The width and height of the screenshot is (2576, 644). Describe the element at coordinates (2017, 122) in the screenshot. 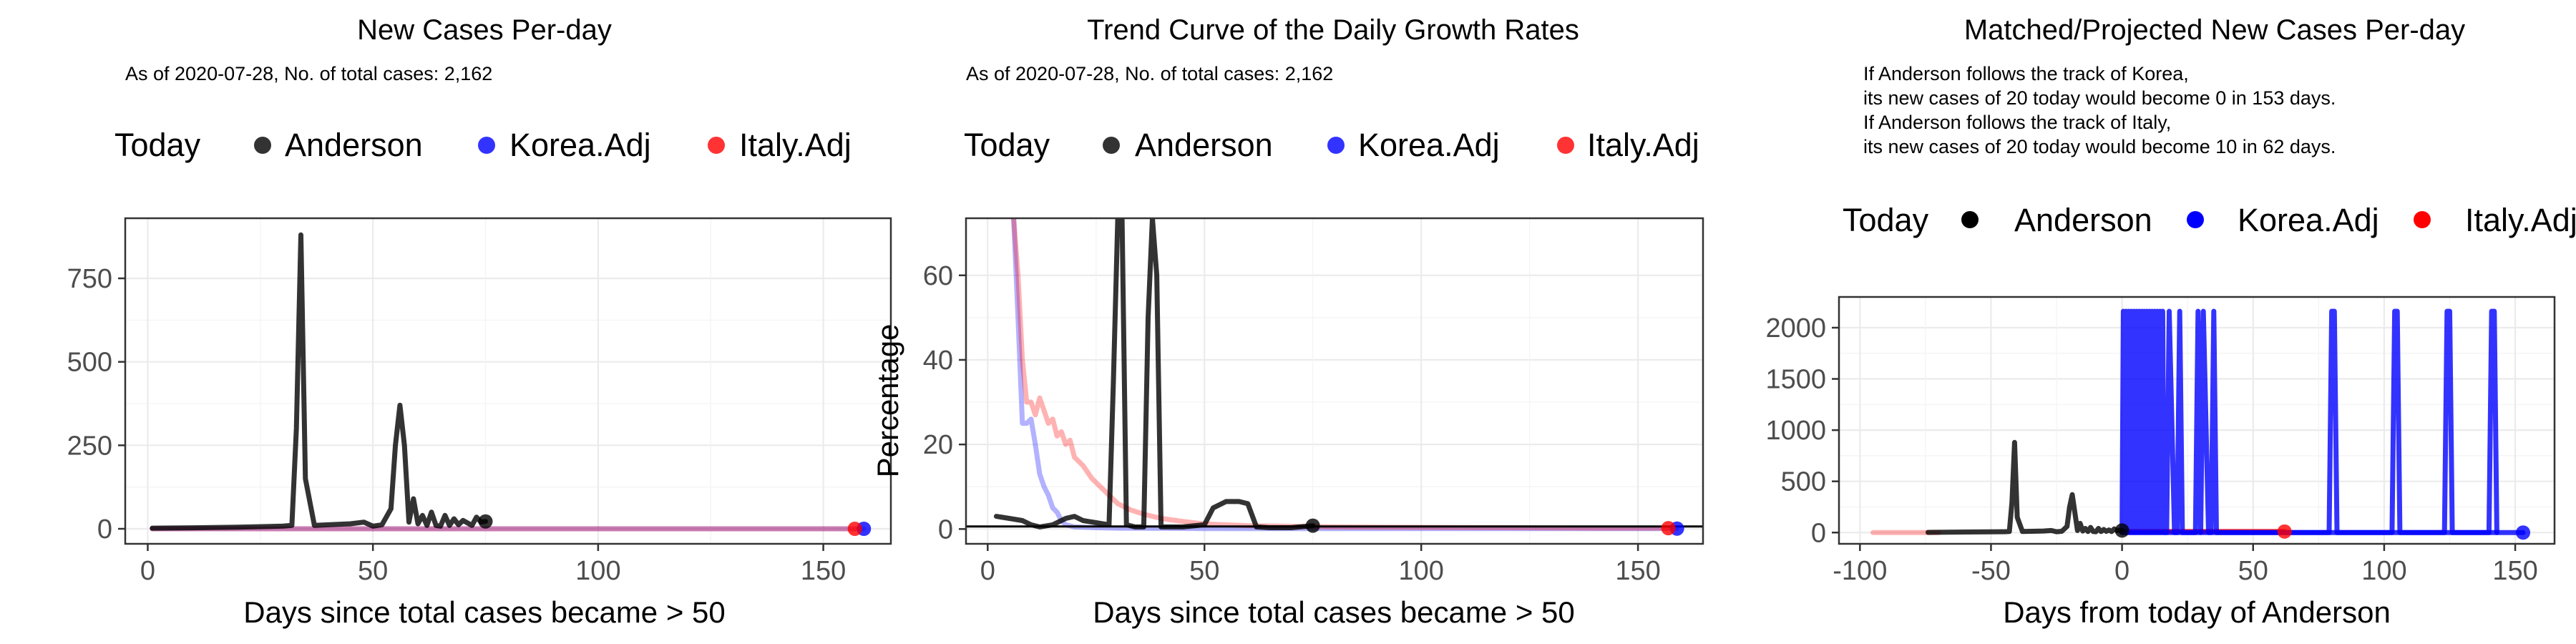

I see `subtitle-line: If Anderson follows the track of Italy,` at that location.